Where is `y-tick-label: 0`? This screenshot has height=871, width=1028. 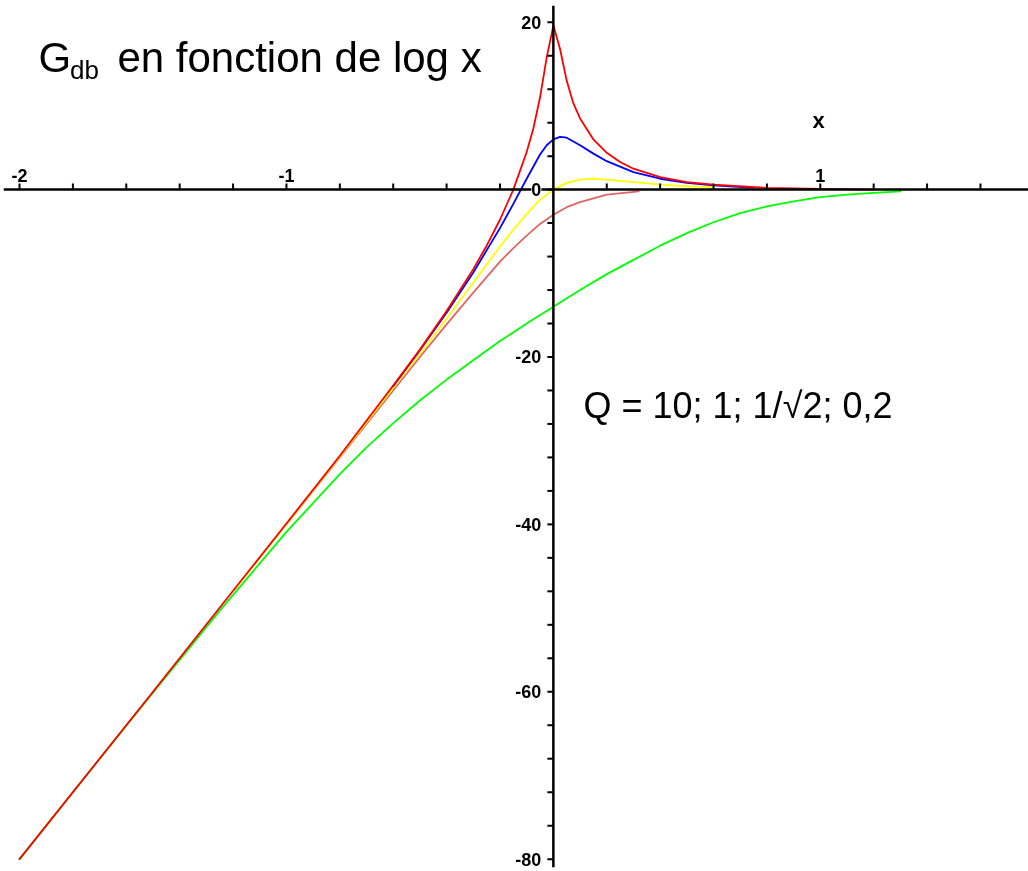 y-tick-label: 0 is located at coordinates (536, 190).